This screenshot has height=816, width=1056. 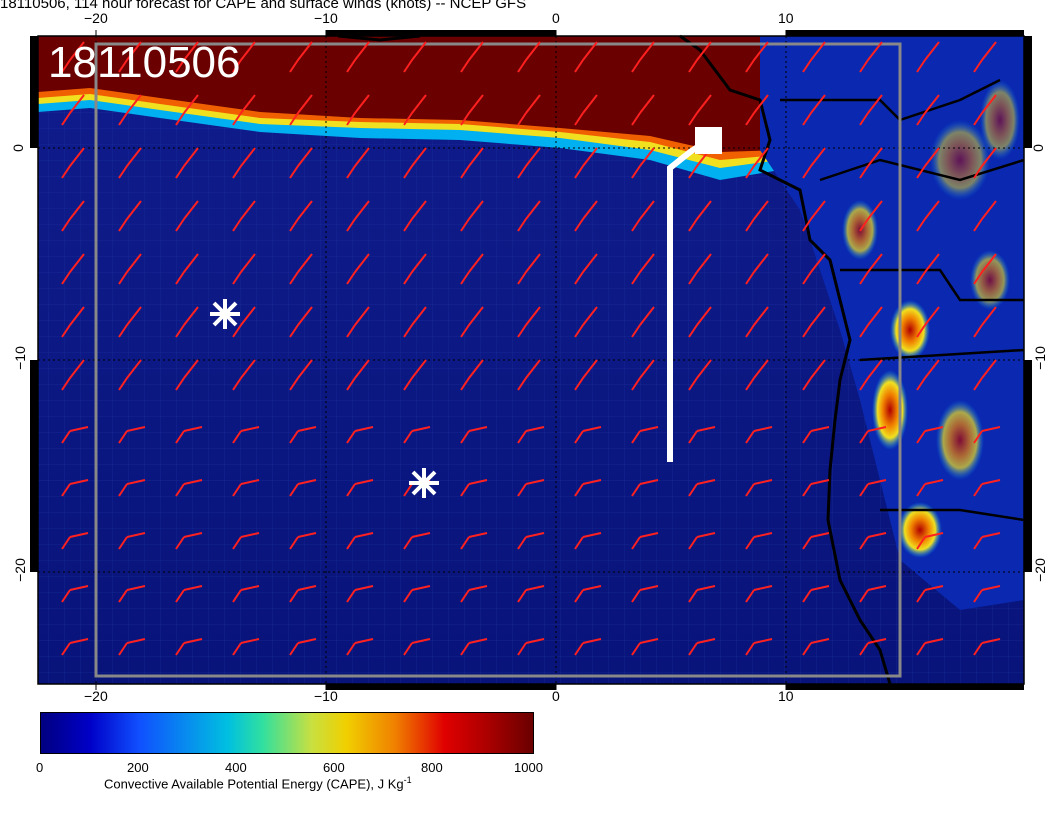 What do you see at coordinates (40, 767) in the screenshot?
I see `colorbar-tick: 0` at bounding box center [40, 767].